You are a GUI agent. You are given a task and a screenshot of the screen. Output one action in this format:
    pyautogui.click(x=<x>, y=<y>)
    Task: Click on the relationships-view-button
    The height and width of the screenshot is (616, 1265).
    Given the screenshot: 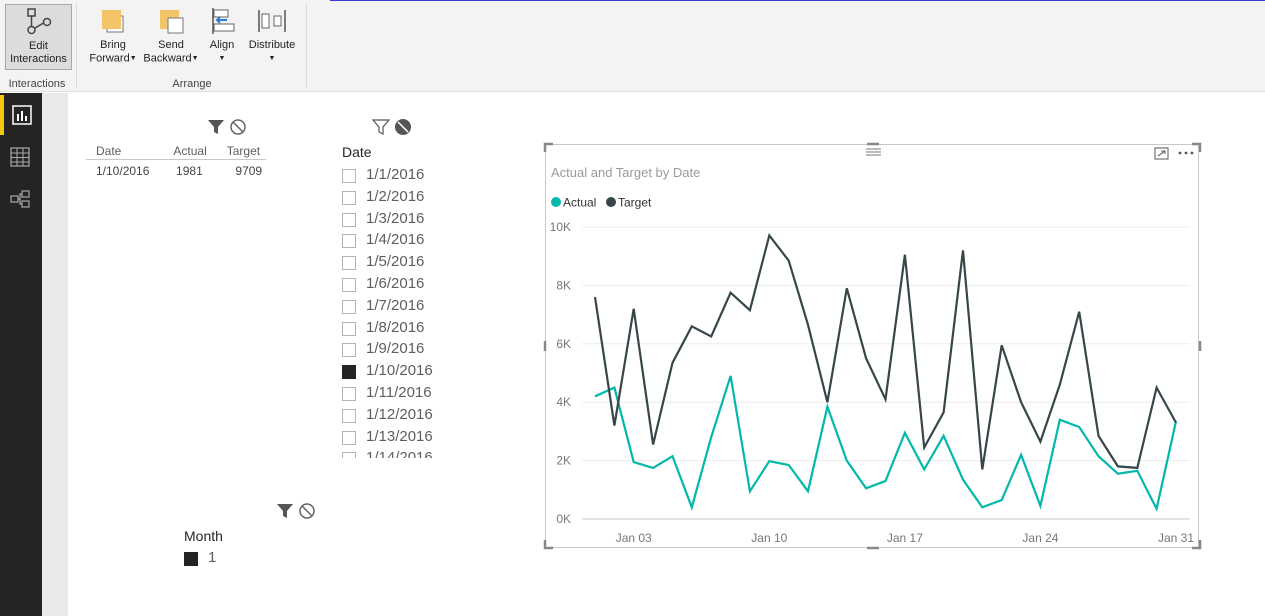 What is the action you would take?
    pyautogui.click(x=21, y=199)
    